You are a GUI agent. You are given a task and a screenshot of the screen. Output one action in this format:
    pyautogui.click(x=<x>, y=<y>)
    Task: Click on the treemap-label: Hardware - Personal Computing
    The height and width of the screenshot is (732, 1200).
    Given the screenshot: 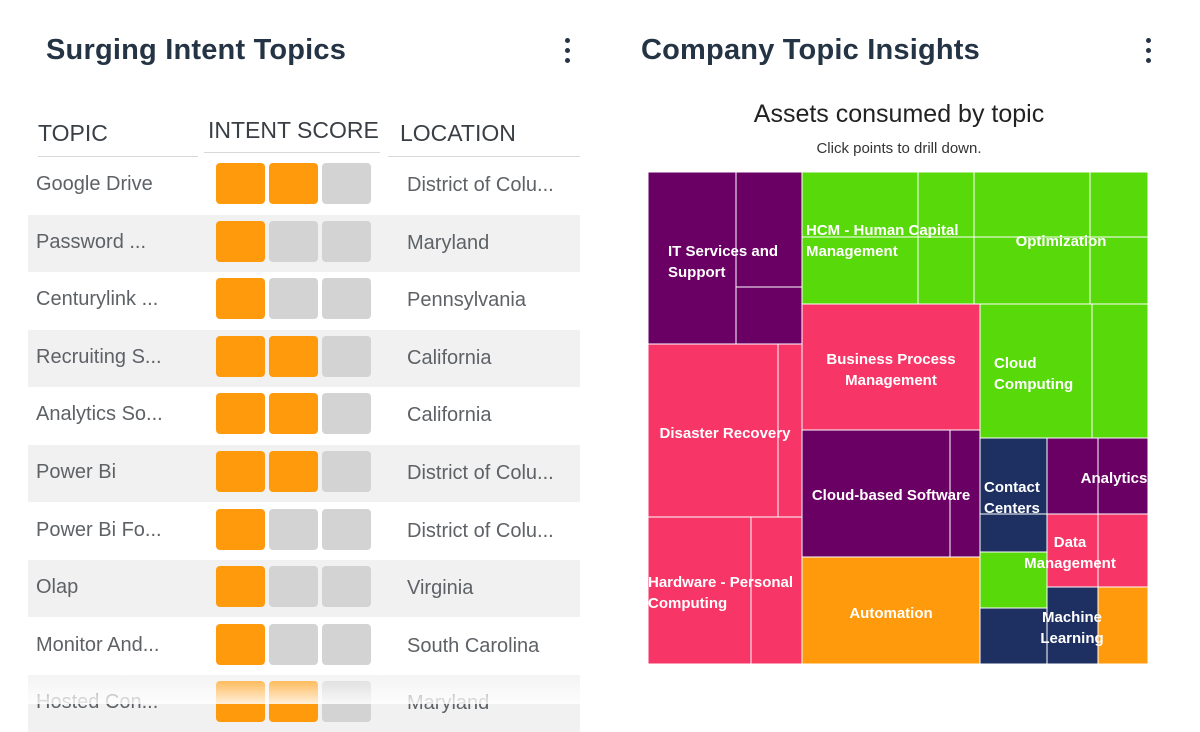 What is the action you would take?
    pyautogui.click(x=720, y=593)
    